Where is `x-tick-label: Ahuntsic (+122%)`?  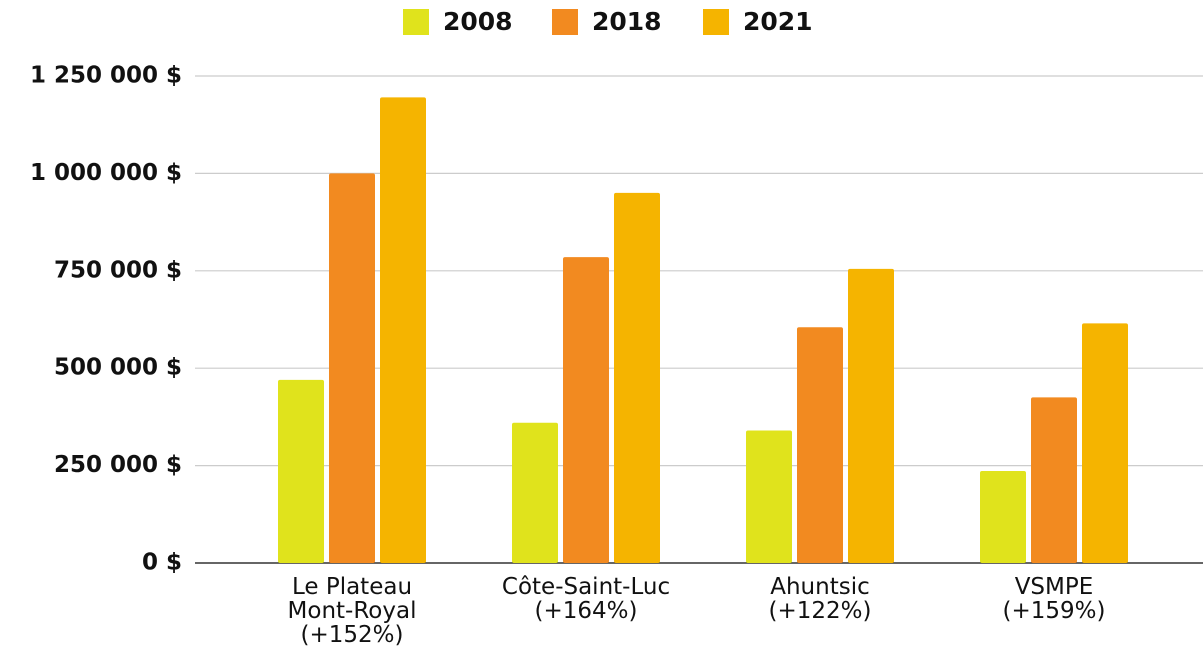
x-tick-label: Ahuntsic (+122%) is located at coordinates (820, 599).